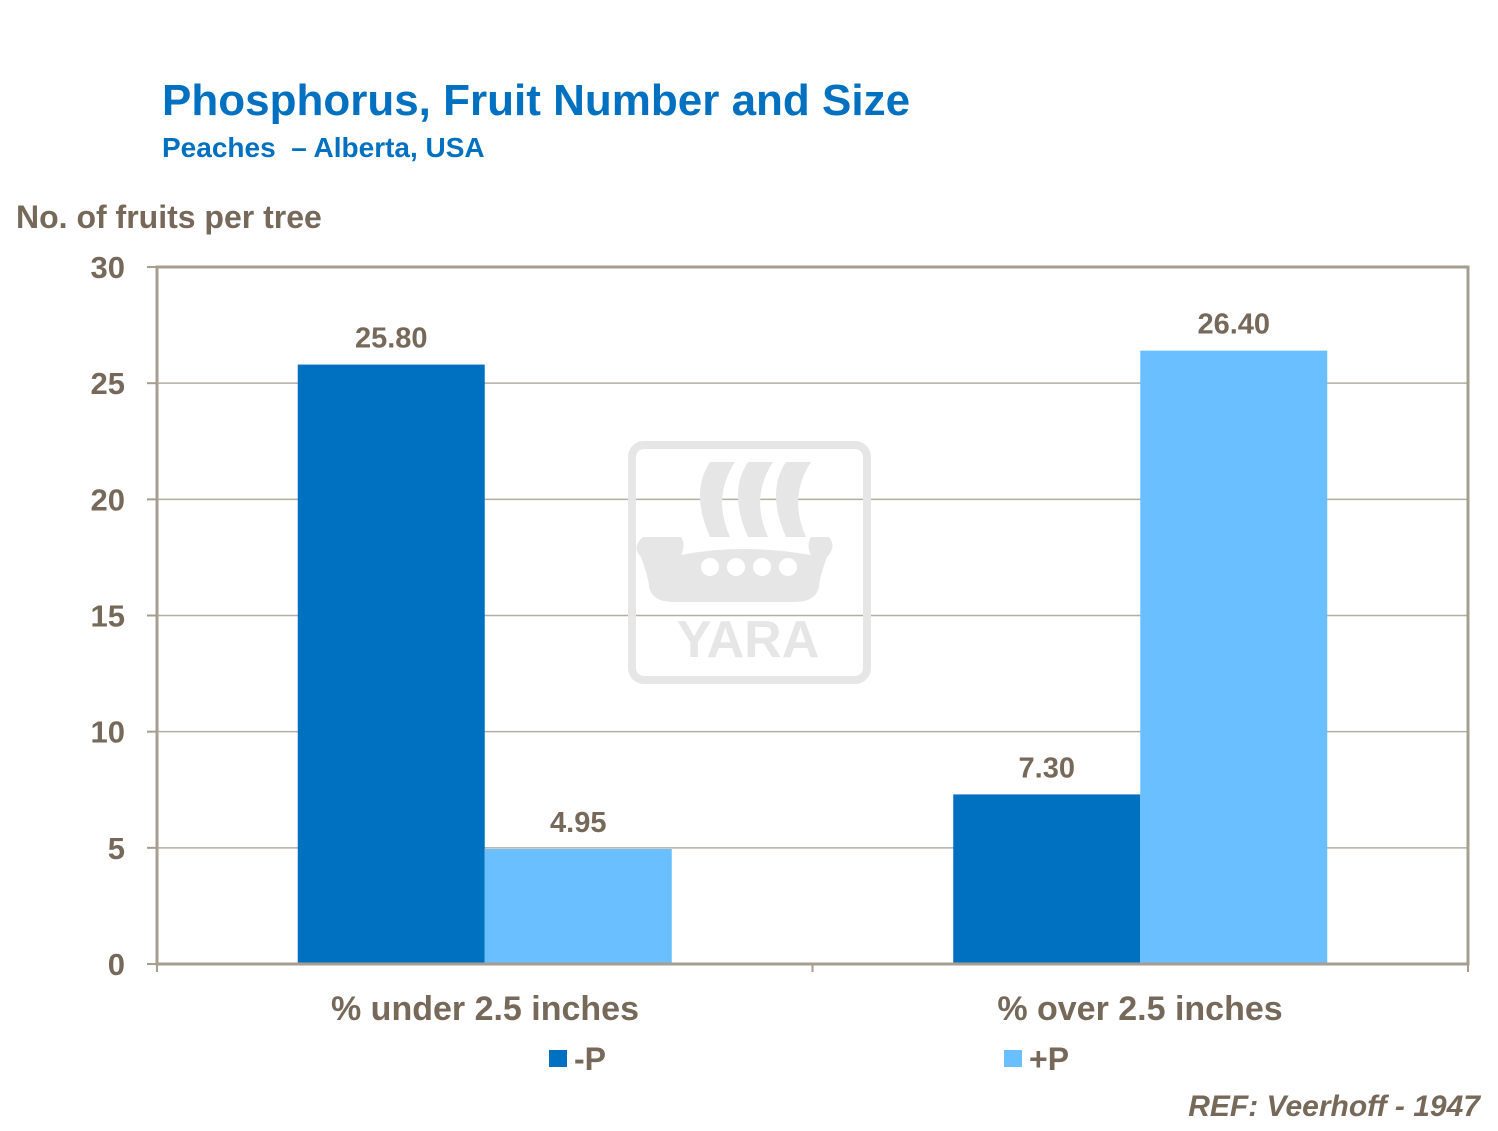 The width and height of the screenshot is (1498, 1131). What do you see at coordinates (1233, 325) in the screenshot?
I see `data-label: 26.40` at bounding box center [1233, 325].